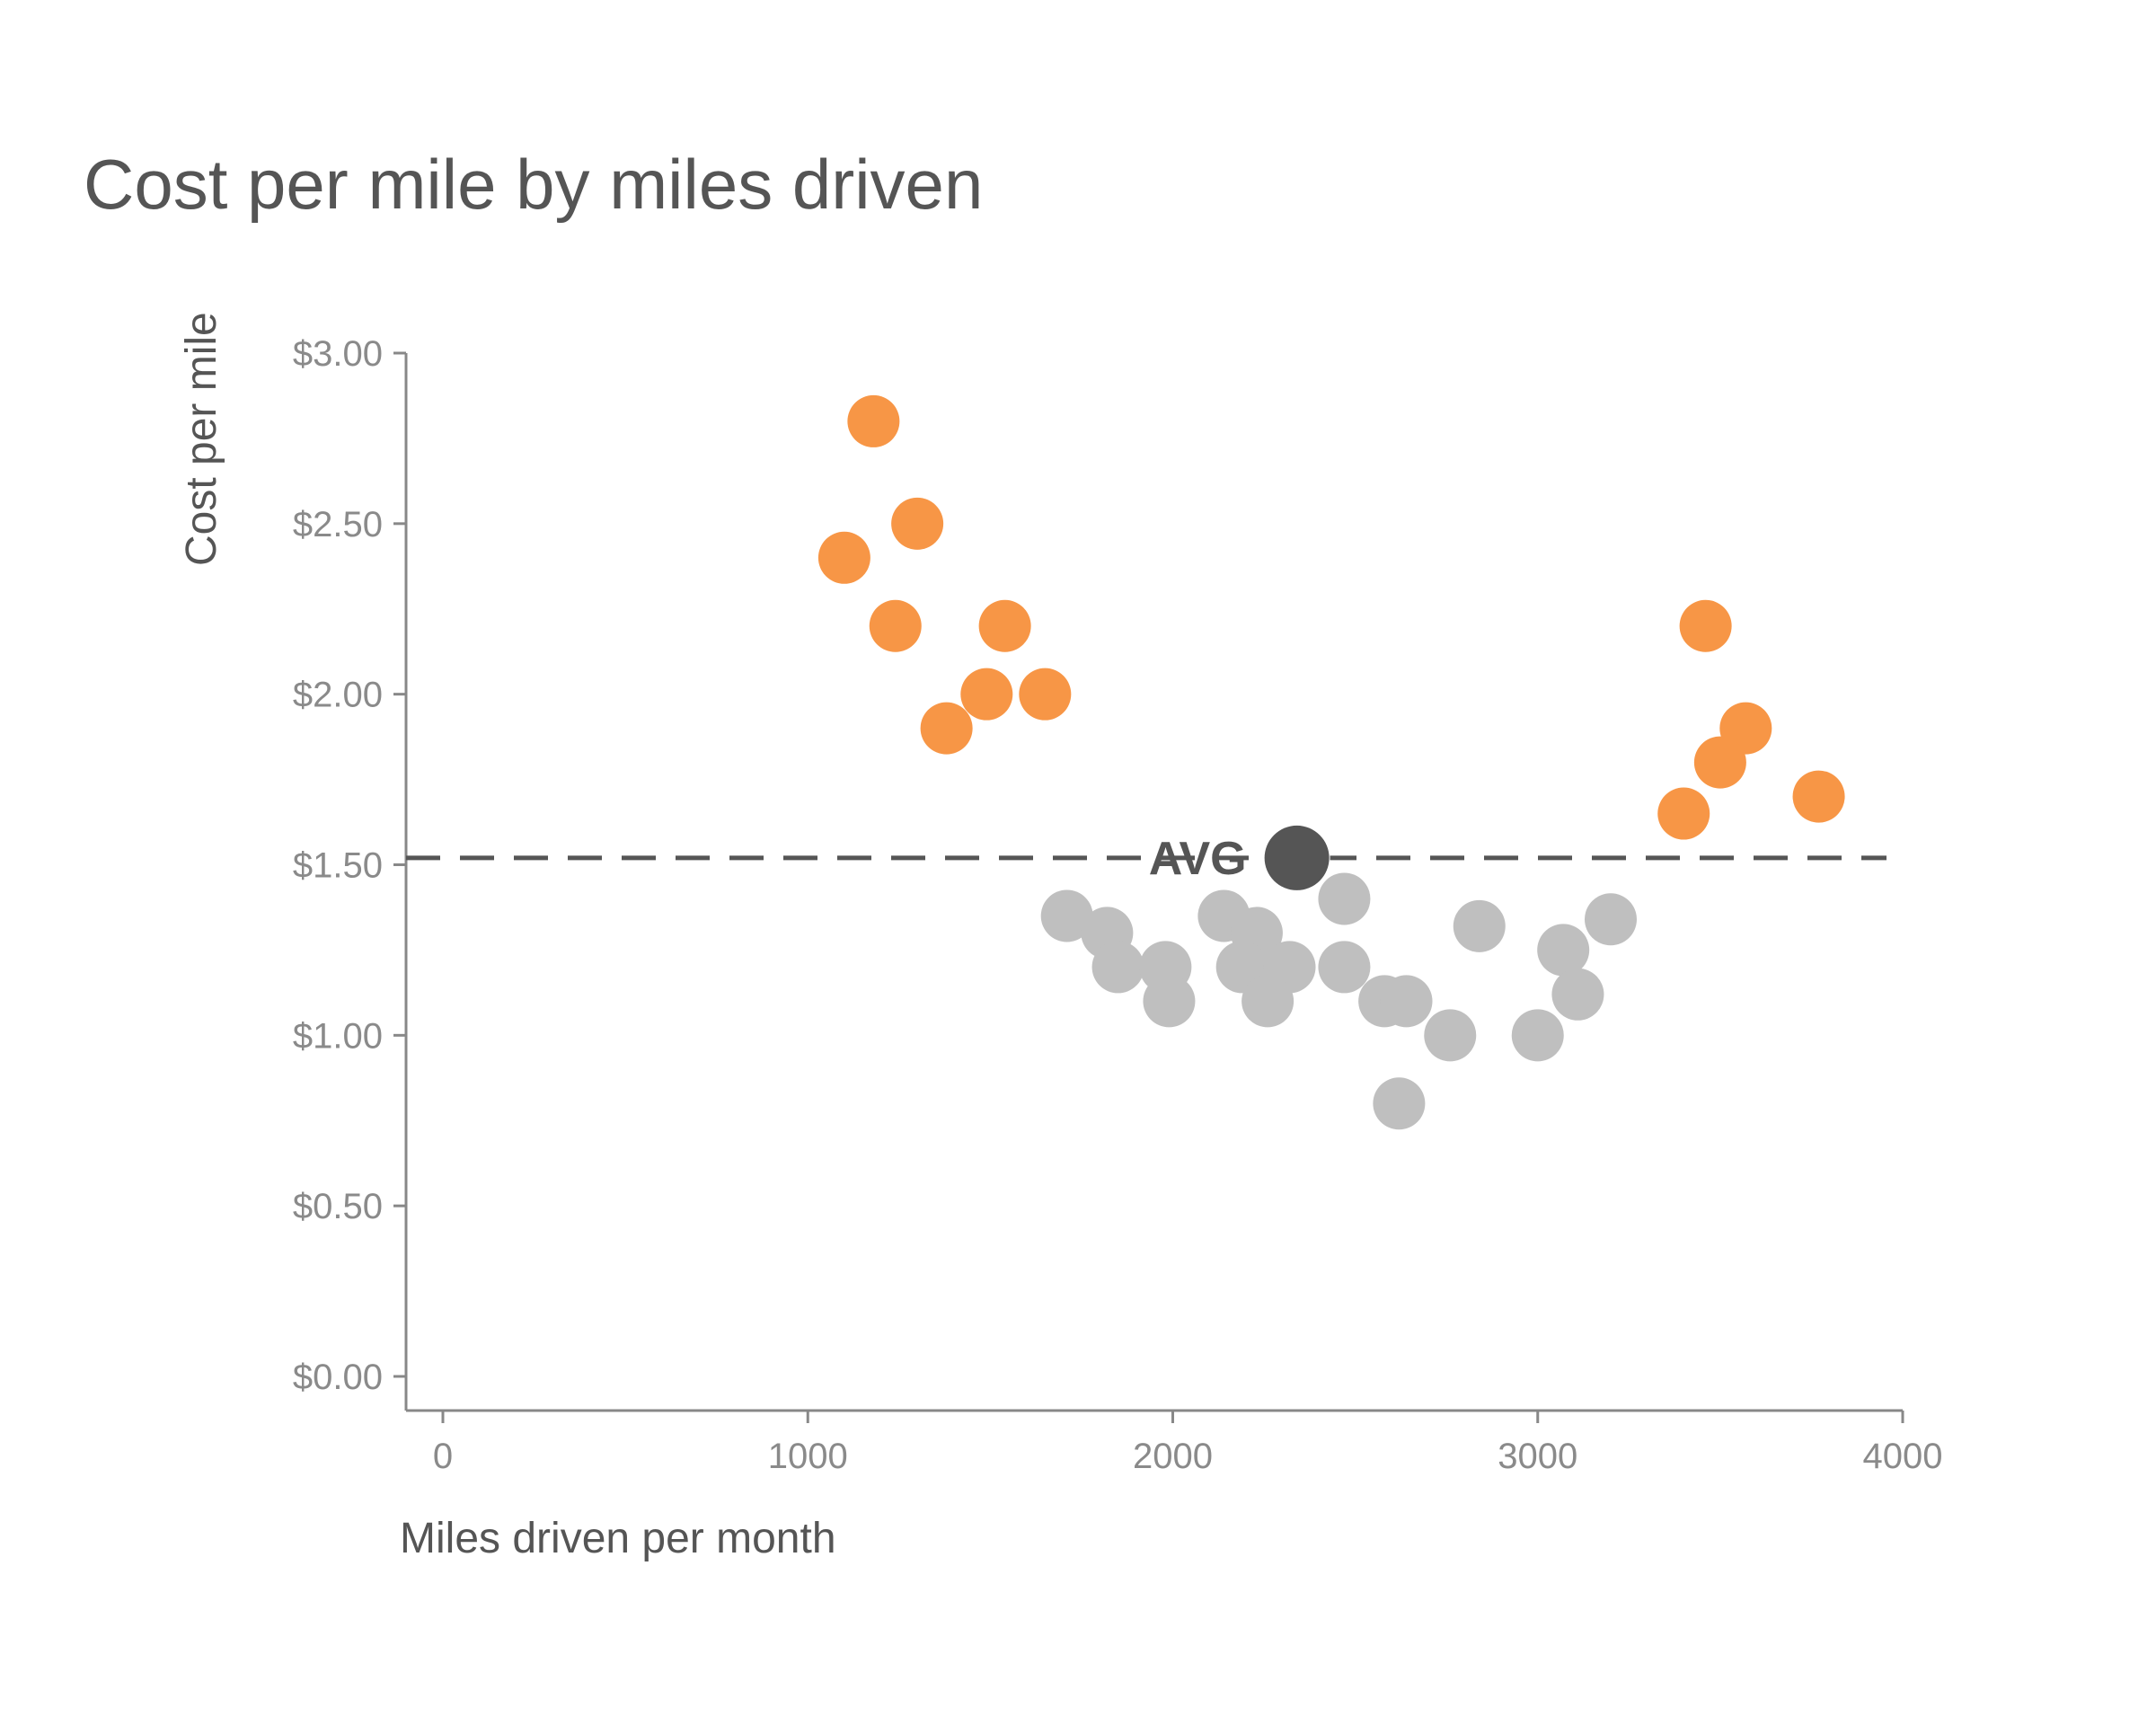 This screenshot has width=2156, height=1725. I want to click on average-label: AVG, so click(1198, 859).